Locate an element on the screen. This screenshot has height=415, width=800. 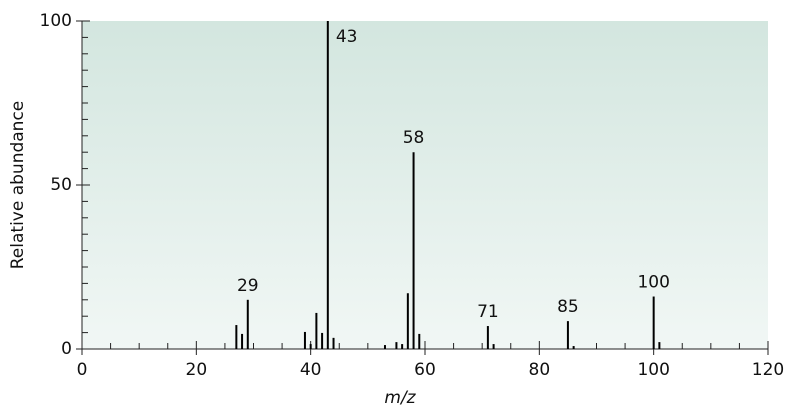
x-tick-label: 120 is located at coordinates (768, 370).